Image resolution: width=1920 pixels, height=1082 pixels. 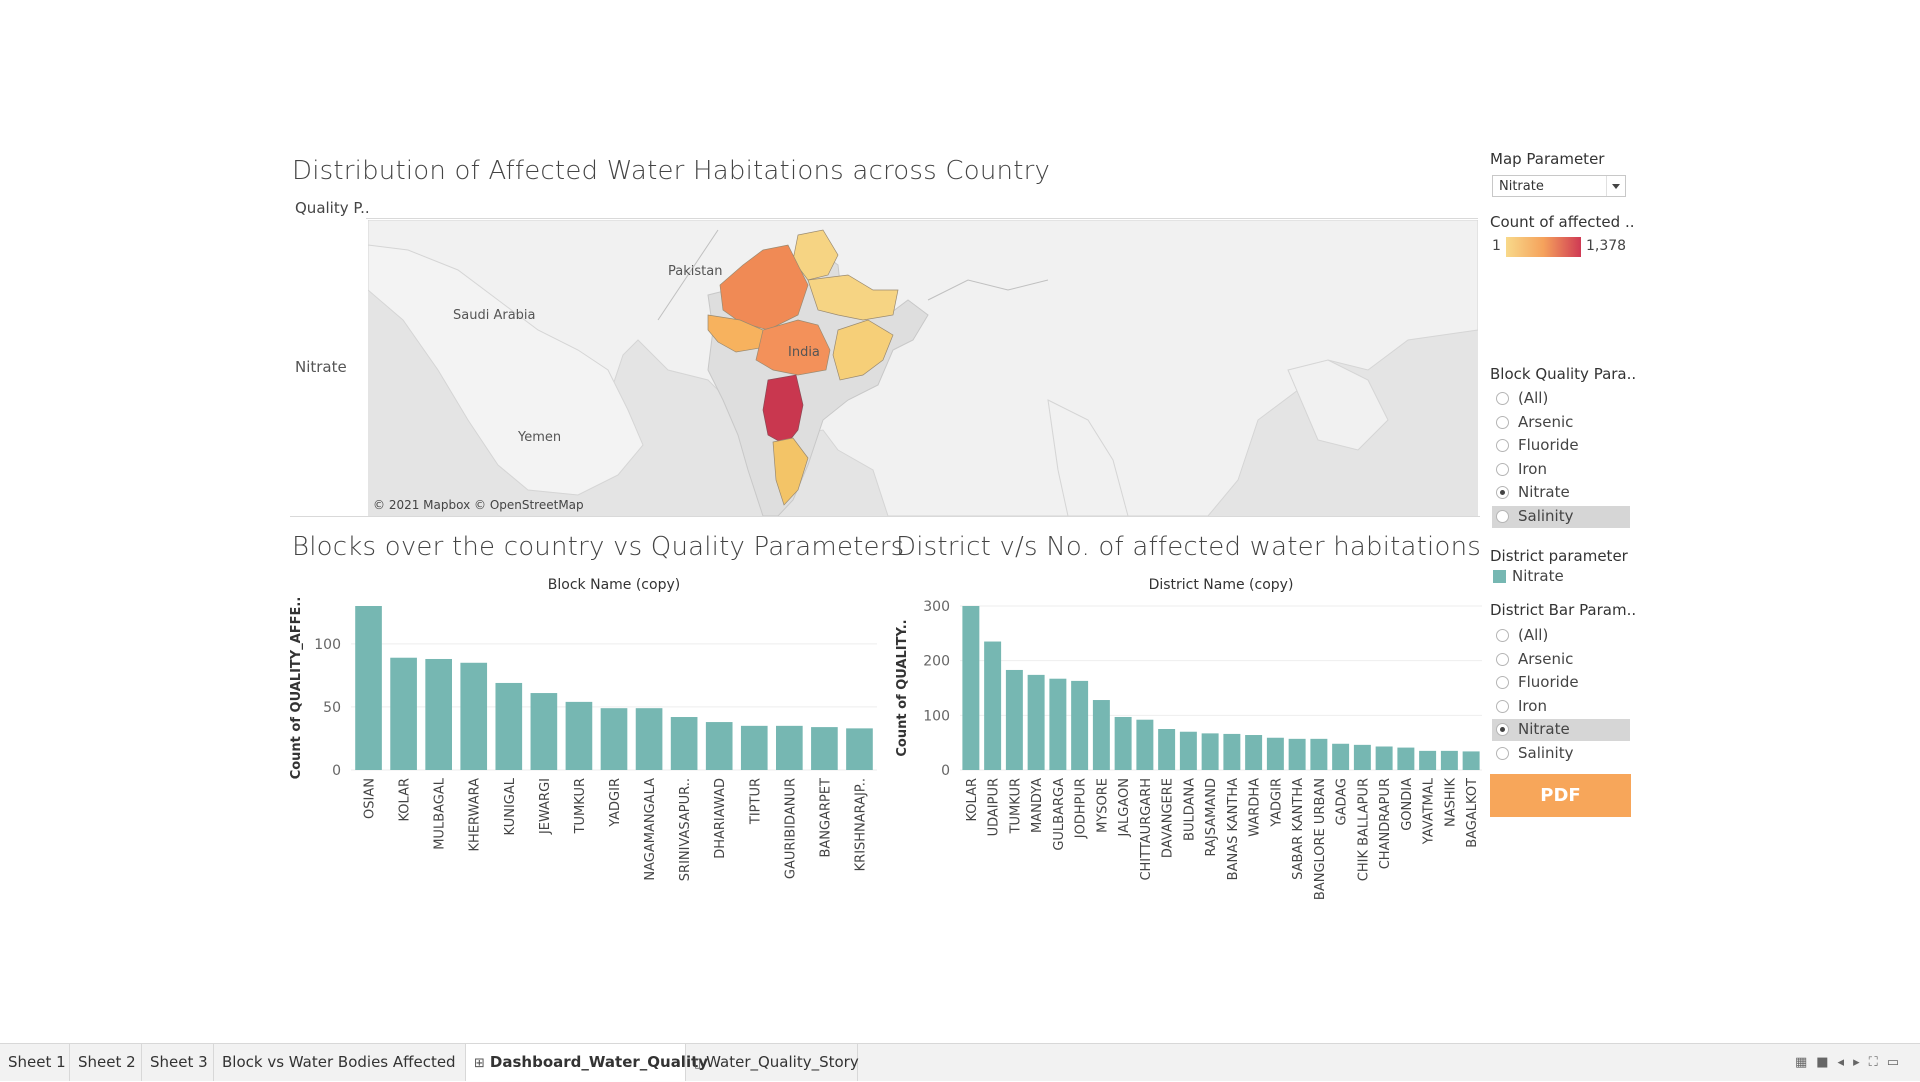 I want to click on x-tick-label: NAGAMANGALA, so click(x=650, y=829).